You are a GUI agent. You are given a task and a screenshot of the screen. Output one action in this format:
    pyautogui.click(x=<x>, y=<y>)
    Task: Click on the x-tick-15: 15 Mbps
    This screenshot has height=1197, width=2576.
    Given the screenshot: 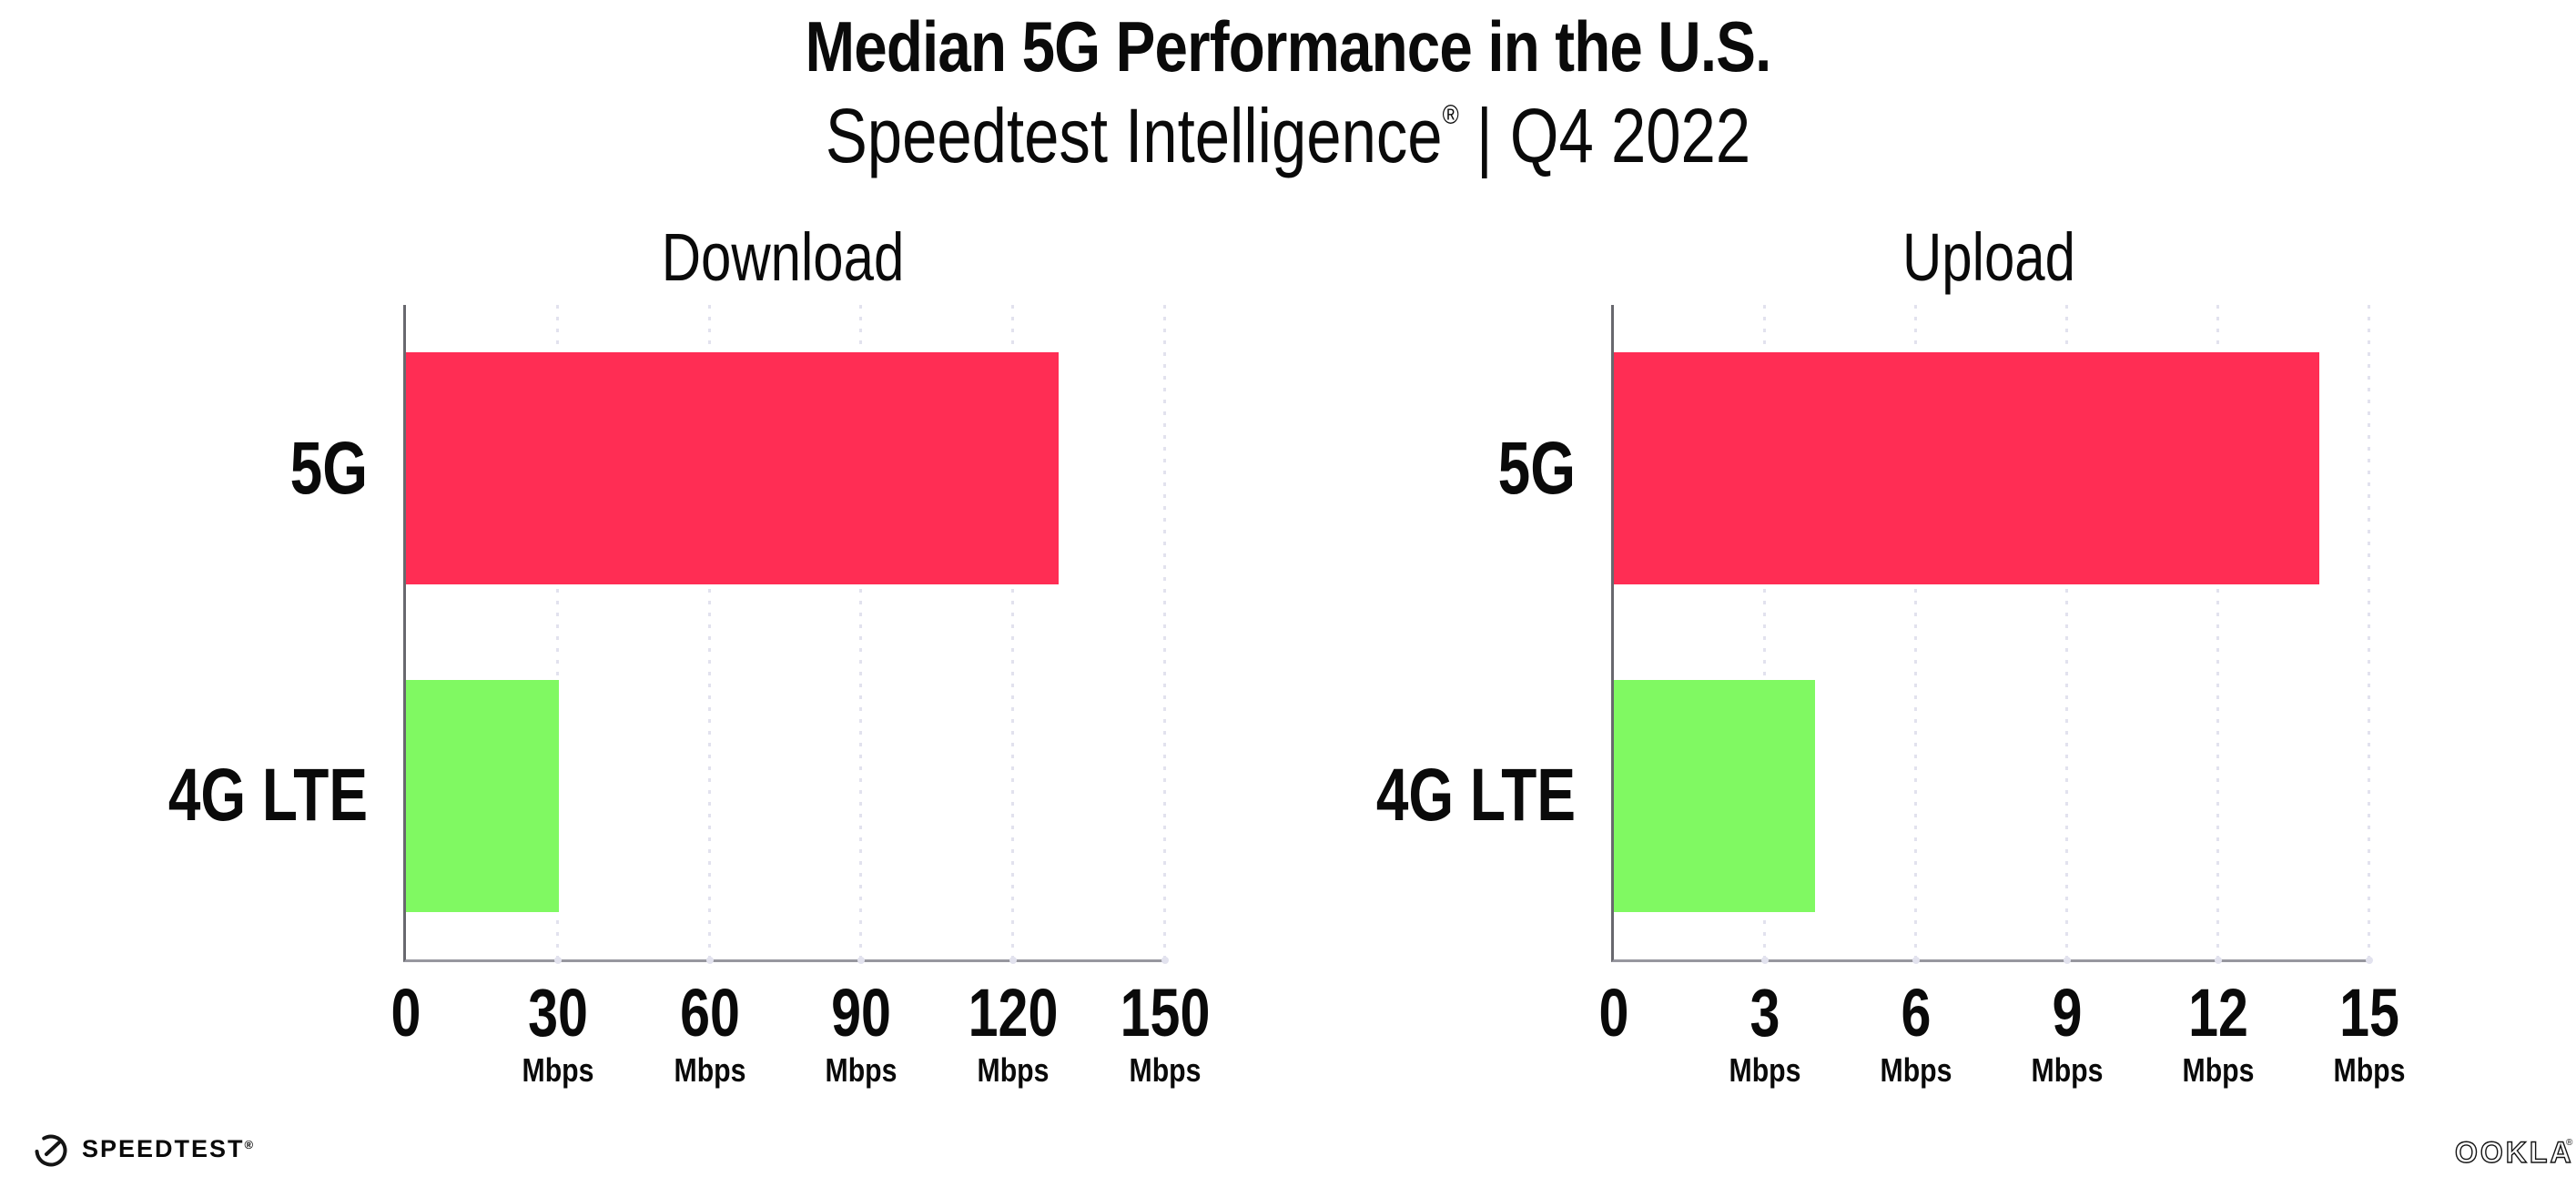 What is the action you would take?
    pyautogui.click(x=2369, y=1033)
    